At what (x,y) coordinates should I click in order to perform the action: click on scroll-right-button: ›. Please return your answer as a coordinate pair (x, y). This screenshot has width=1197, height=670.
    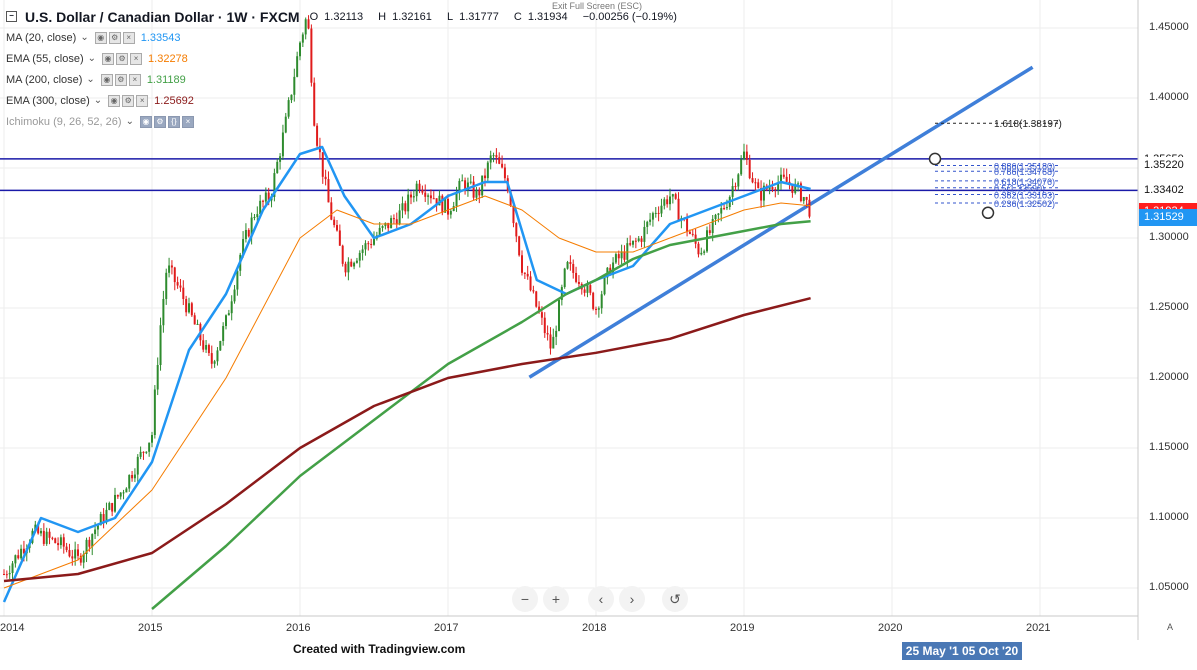
    Looking at the image, I should click on (632, 599).